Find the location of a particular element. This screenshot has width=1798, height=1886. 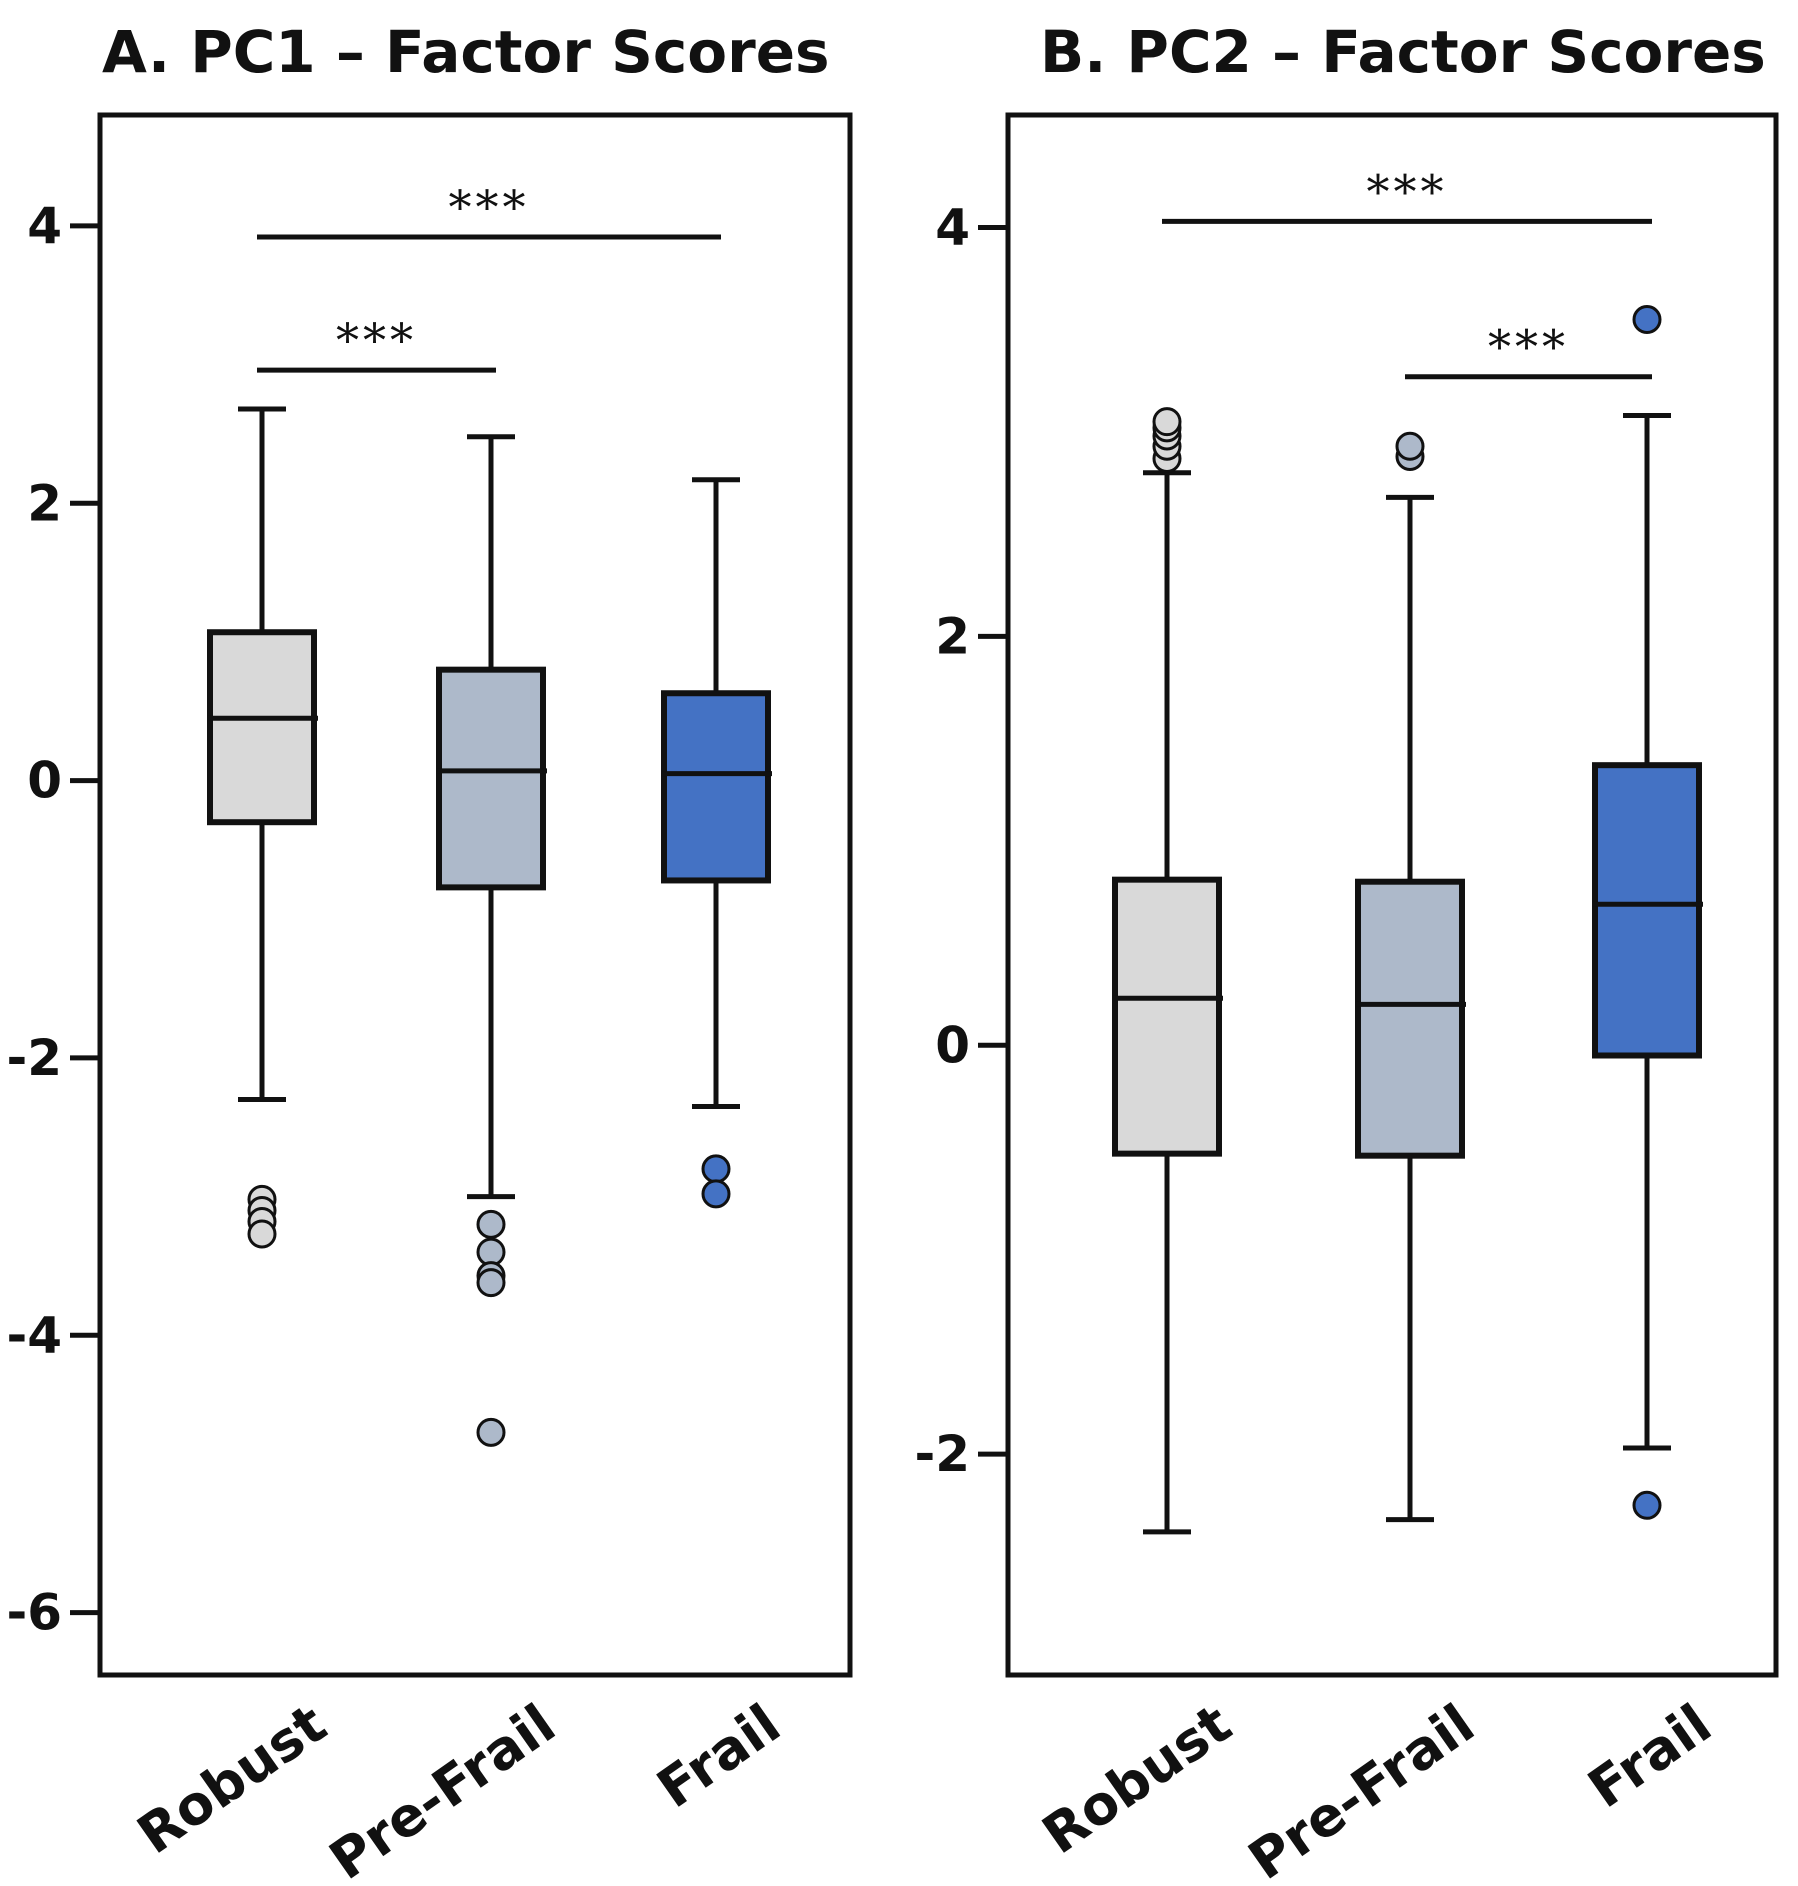

panel-title: B. PC2 – Factor Scores is located at coordinates (1403, 52).